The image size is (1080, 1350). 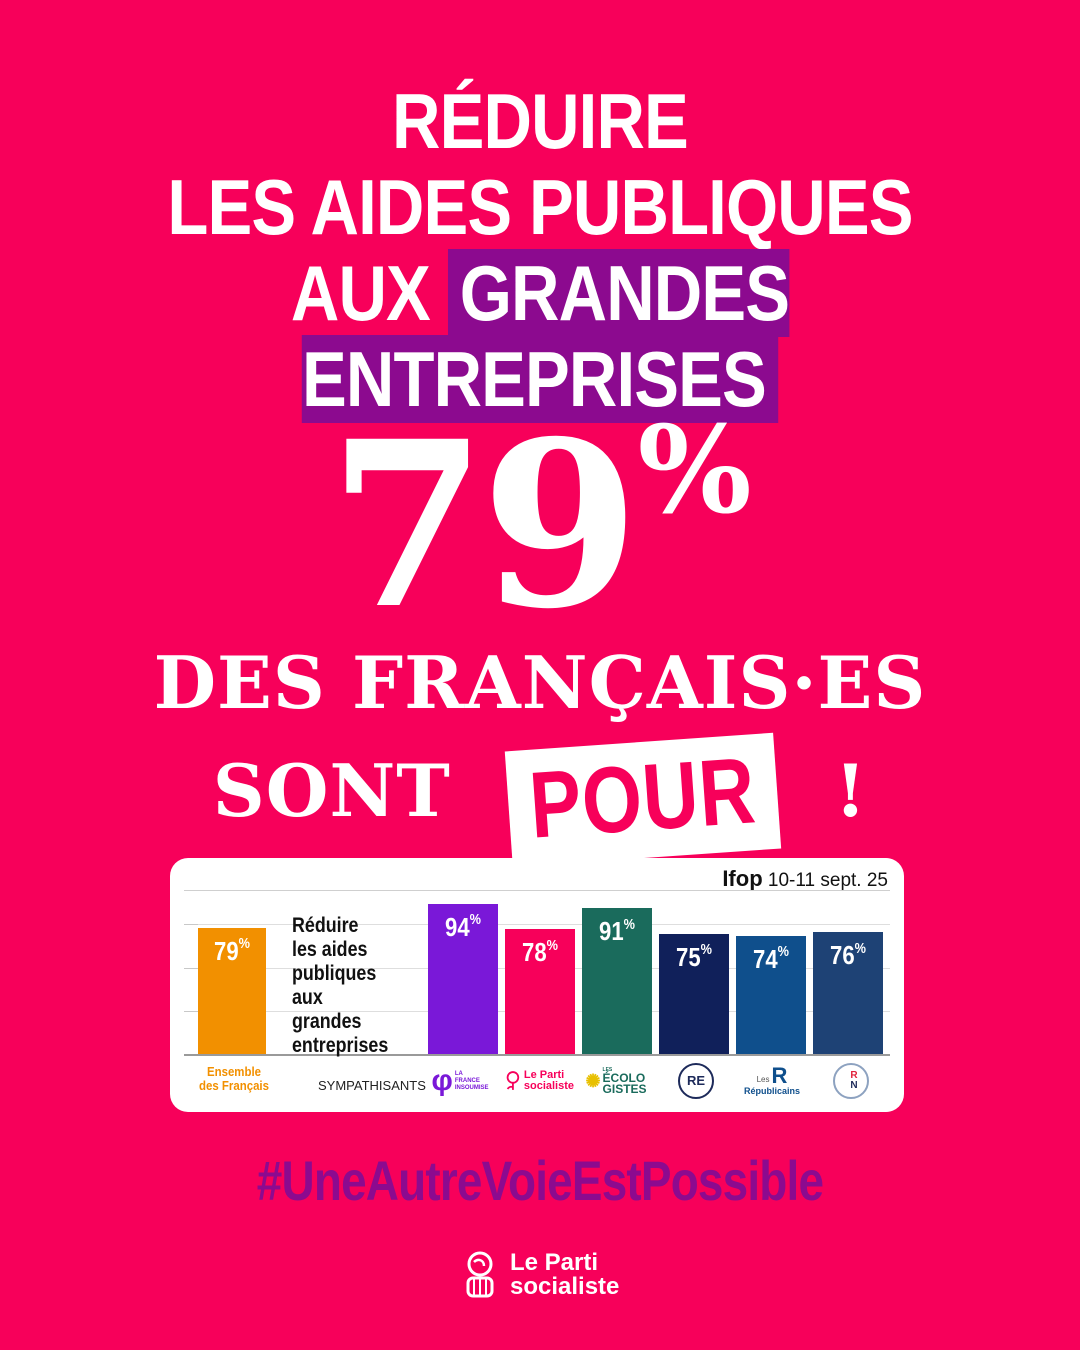 What do you see at coordinates (540, 682) in the screenshot?
I see `tagline-line-1: DES FRANÇAIS·ES` at bounding box center [540, 682].